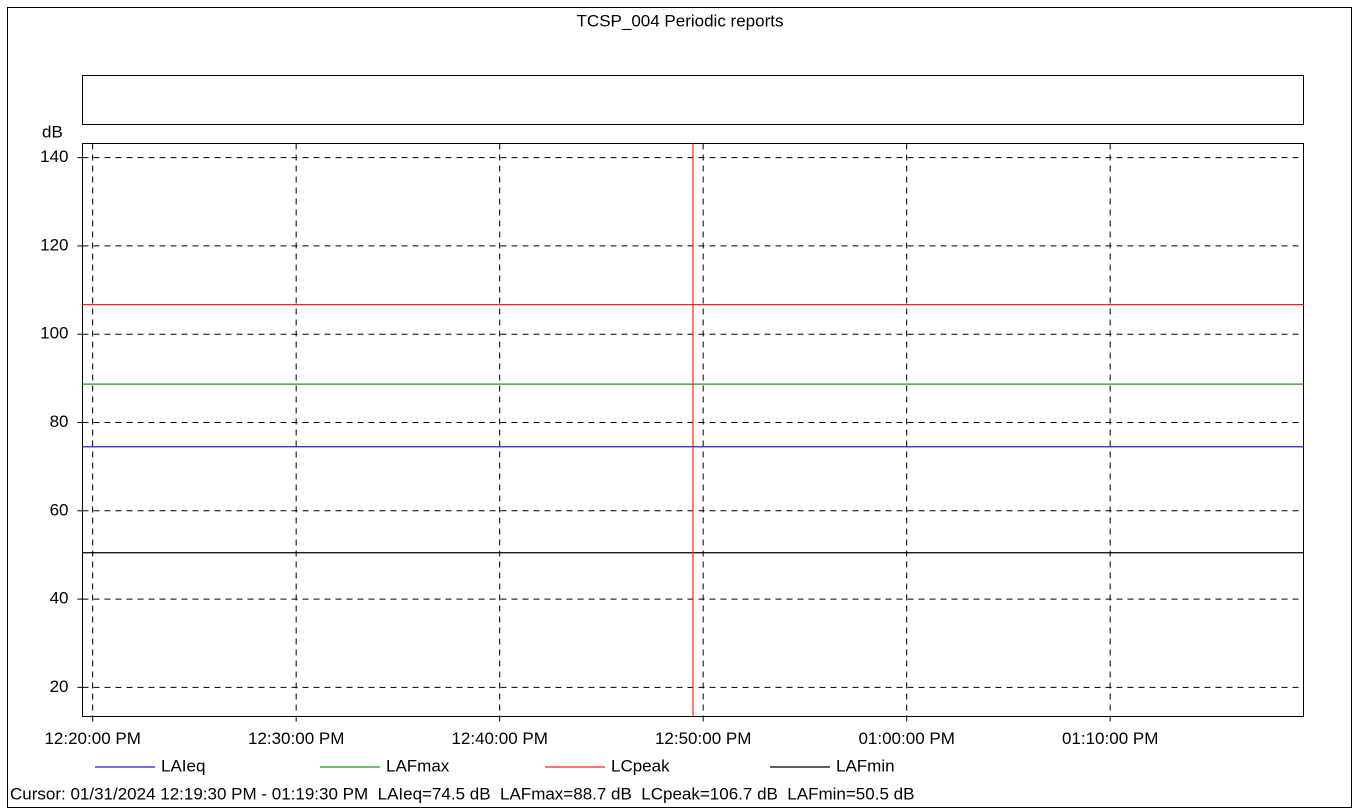  What do you see at coordinates (183, 765) in the screenshot?
I see `legend-label: LAIeq` at bounding box center [183, 765].